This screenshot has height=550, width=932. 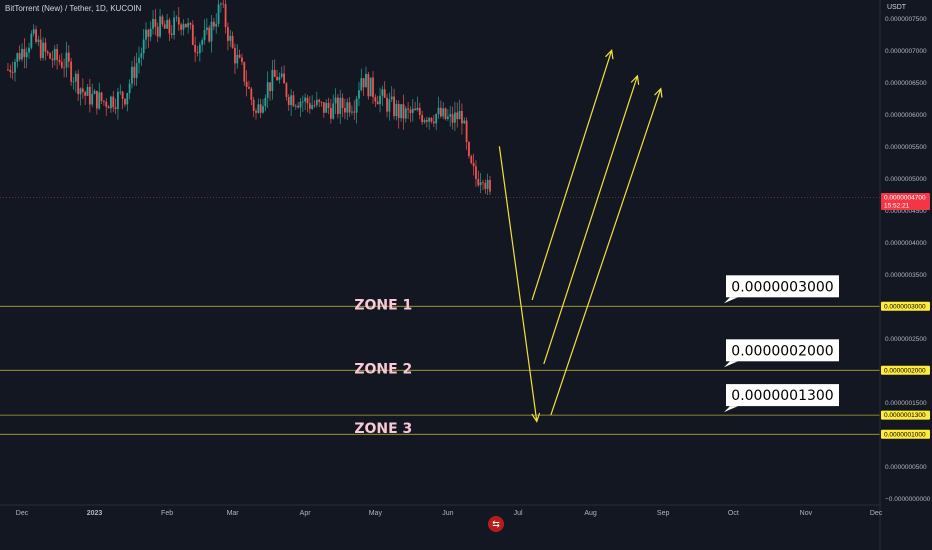 I want to click on y-tick-label: 0.0000004000, so click(x=906, y=243).